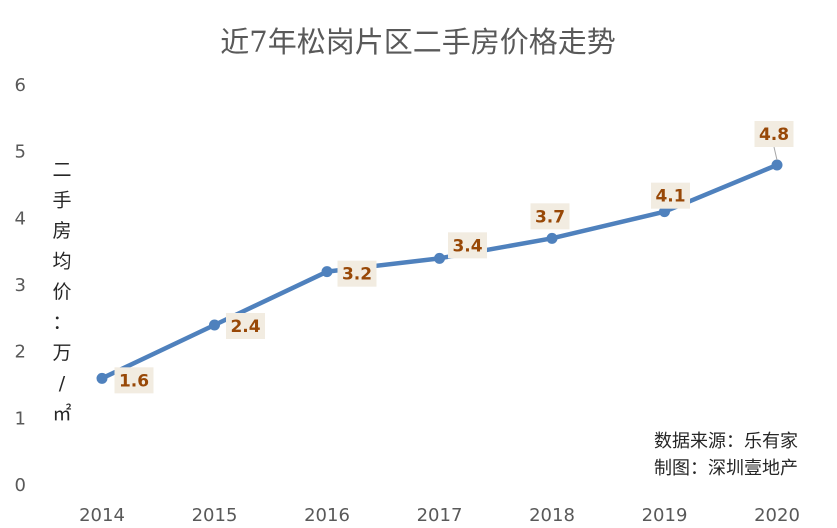  What do you see at coordinates (20, 218) in the screenshot?
I see `y-tick-label: 4` at bounding box center [20, 218].